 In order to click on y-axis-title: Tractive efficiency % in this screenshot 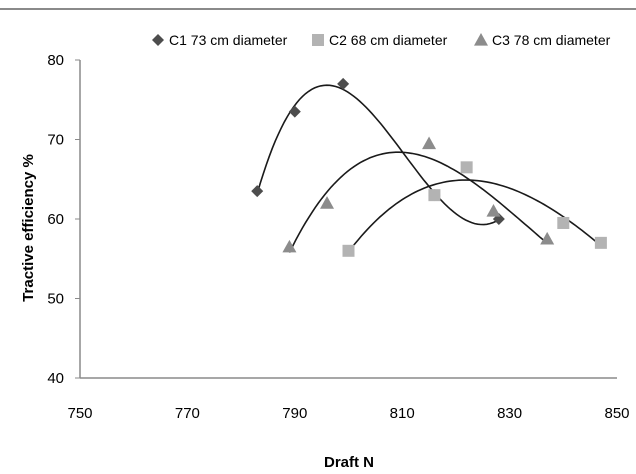, I will do `click(28, 228)`.